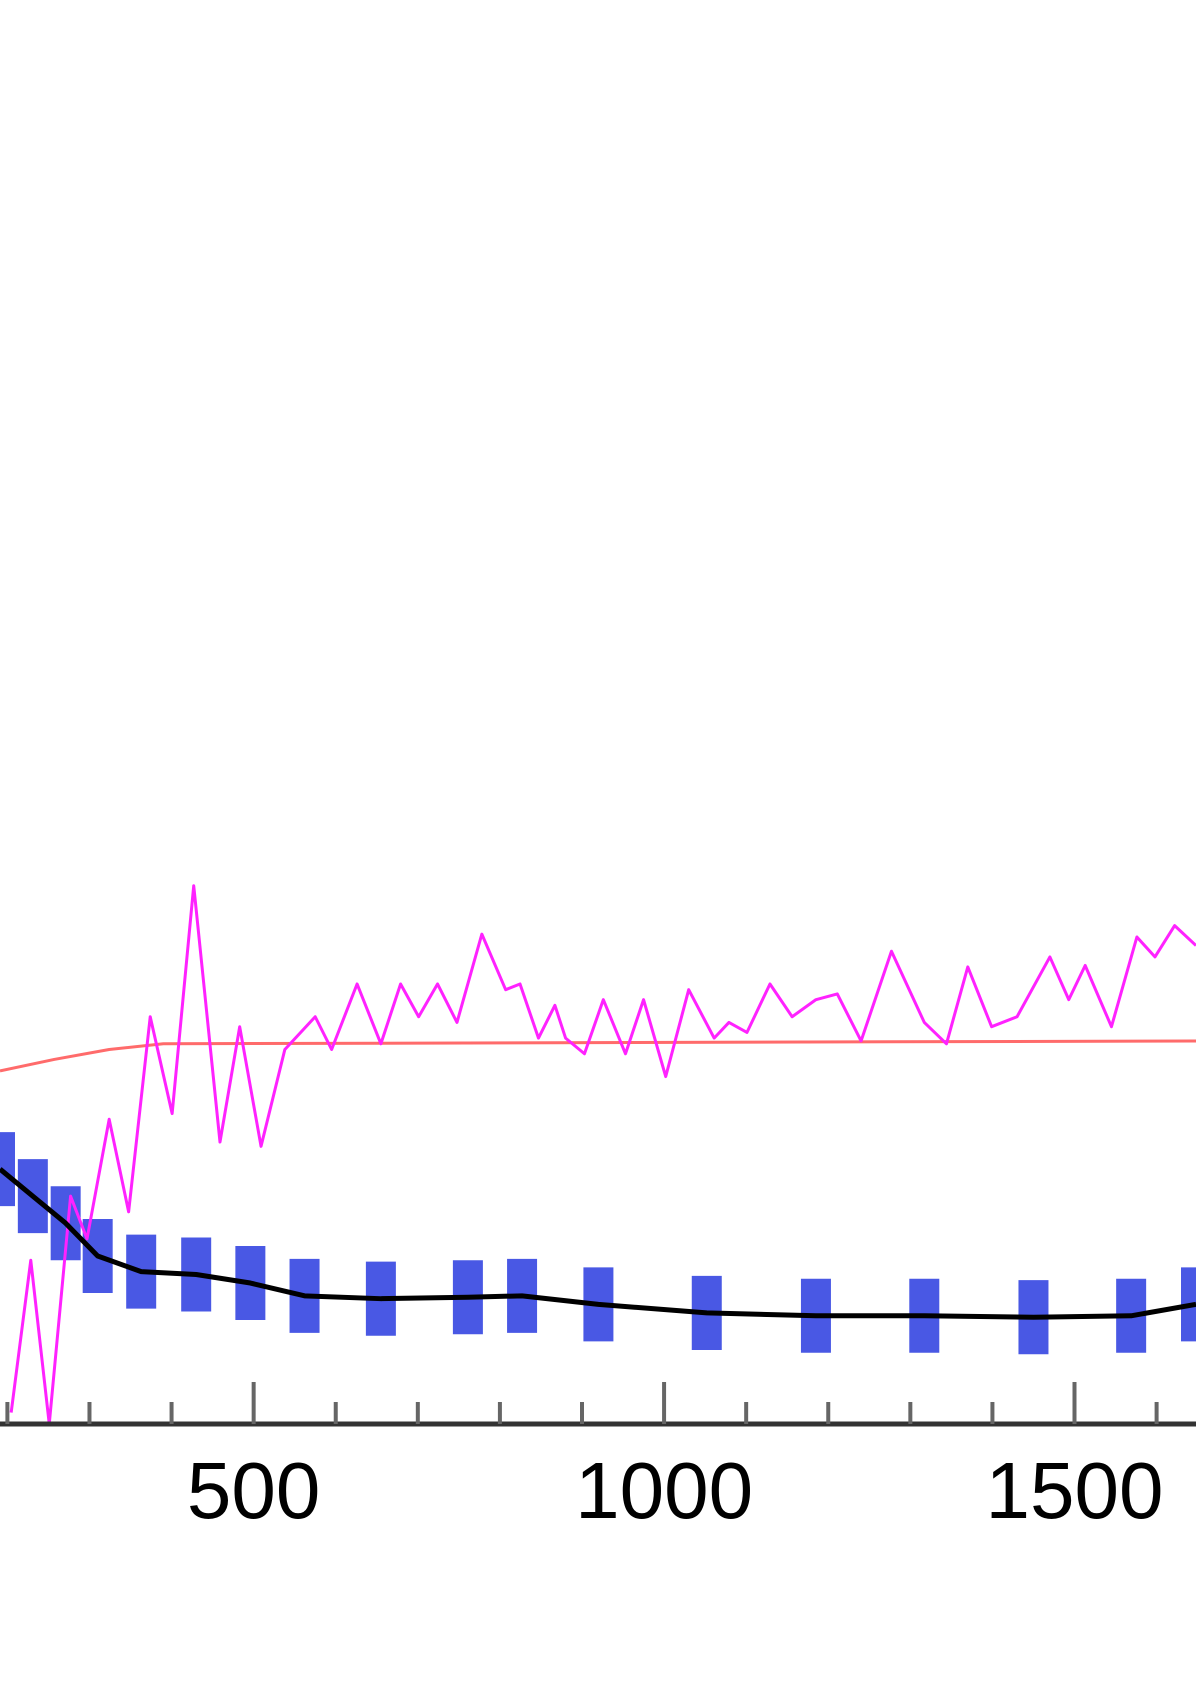  Describe the element at coordinates (253, 1490) in the screenshot. I see `x-tick-label: 500` at that location.